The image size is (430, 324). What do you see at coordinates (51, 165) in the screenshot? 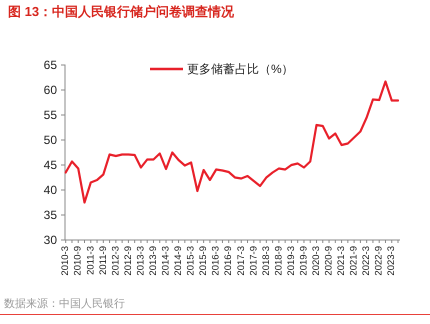
I see `y-tick-label: 45` at bounding box center [51, 165].